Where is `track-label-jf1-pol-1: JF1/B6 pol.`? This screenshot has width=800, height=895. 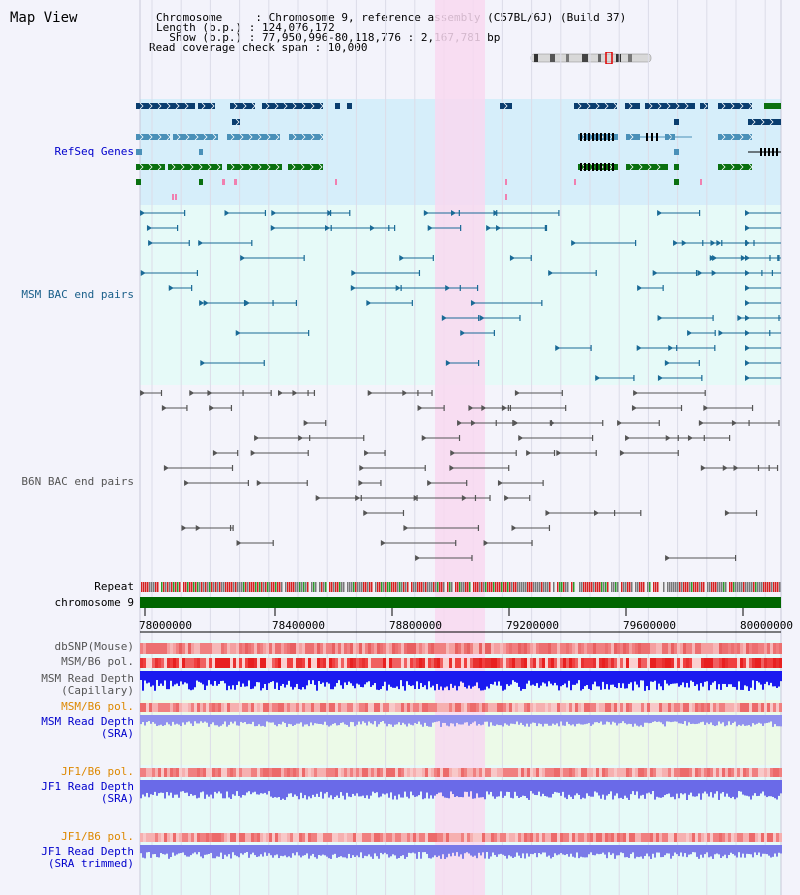
track-label-jf1-pol-1: JF1/B6 pol. is located at coordinates (97, 771).